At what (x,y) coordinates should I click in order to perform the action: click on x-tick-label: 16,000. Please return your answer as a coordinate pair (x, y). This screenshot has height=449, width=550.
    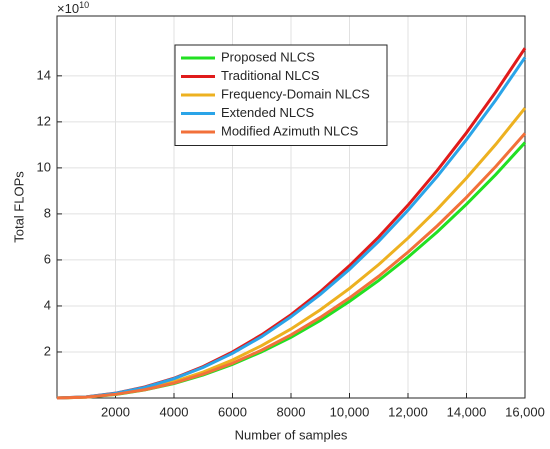
    Looking at the image, I should click on (525, 411).